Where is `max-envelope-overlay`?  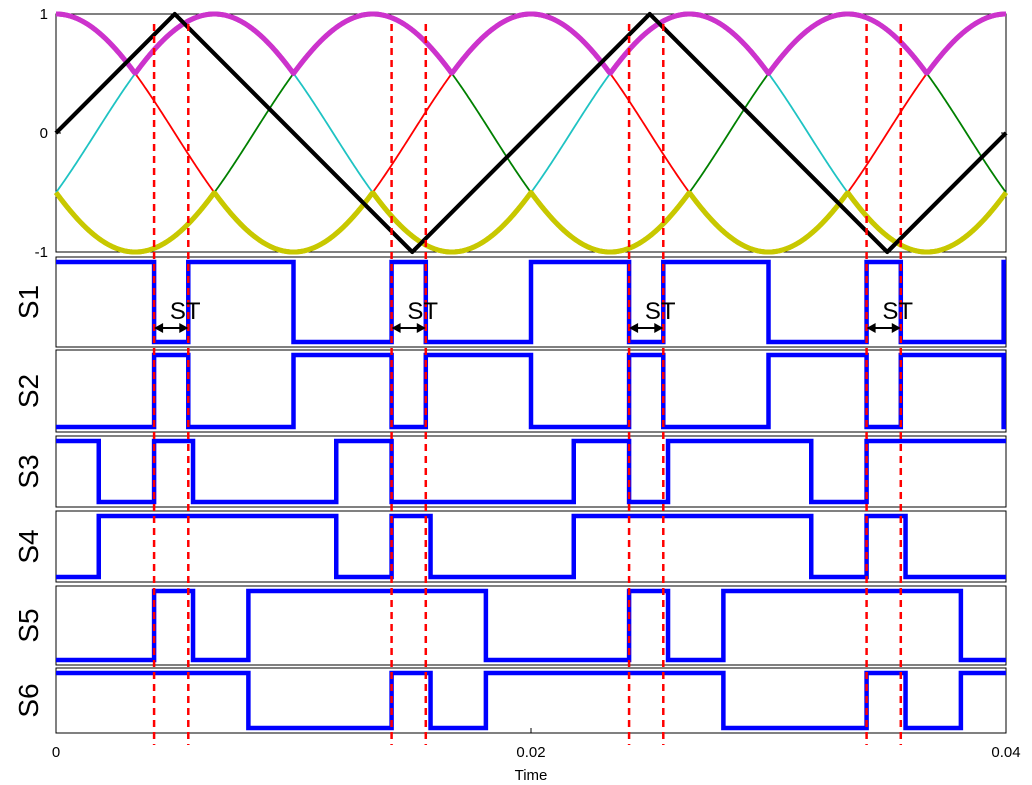 max-envelope-overlay is located at coordinates (531, 43).